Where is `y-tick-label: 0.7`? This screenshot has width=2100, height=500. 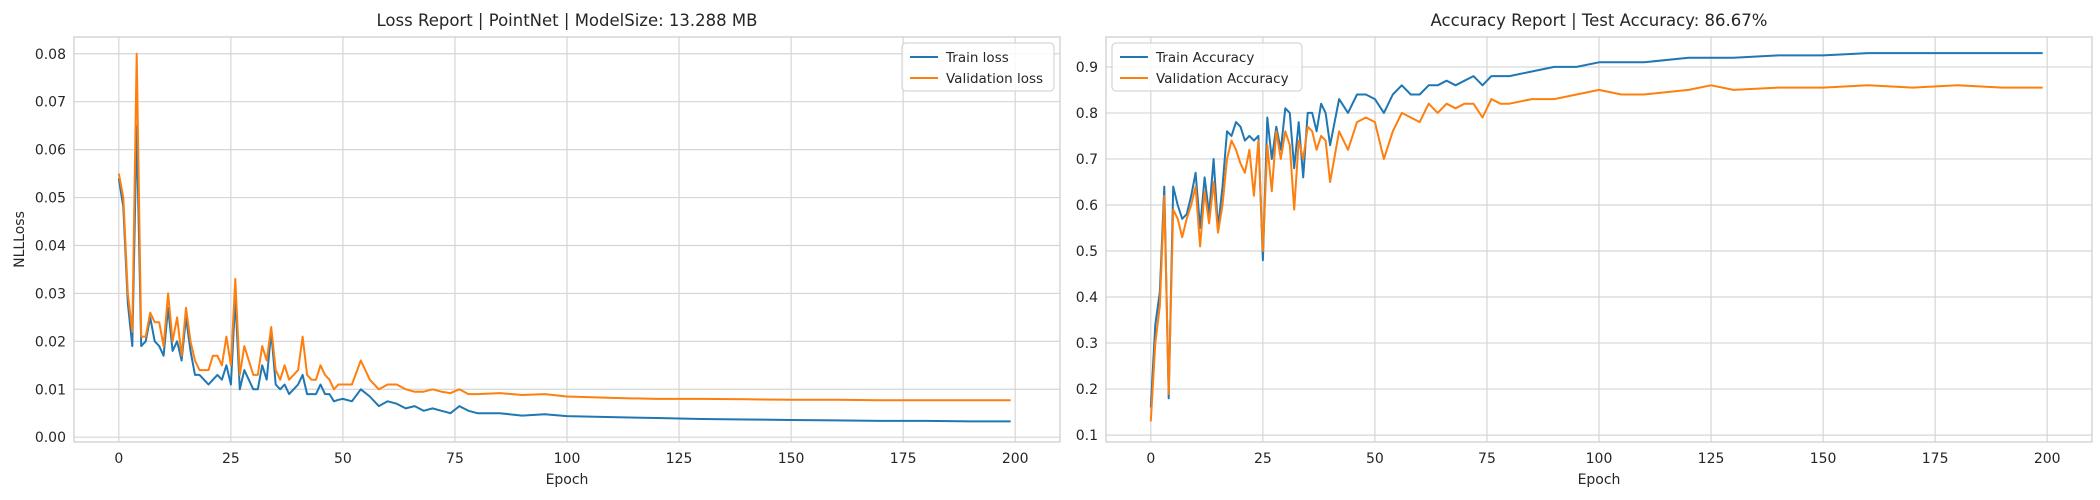 y-tick-label: 0.7 is located at coordinates (1087, 160).